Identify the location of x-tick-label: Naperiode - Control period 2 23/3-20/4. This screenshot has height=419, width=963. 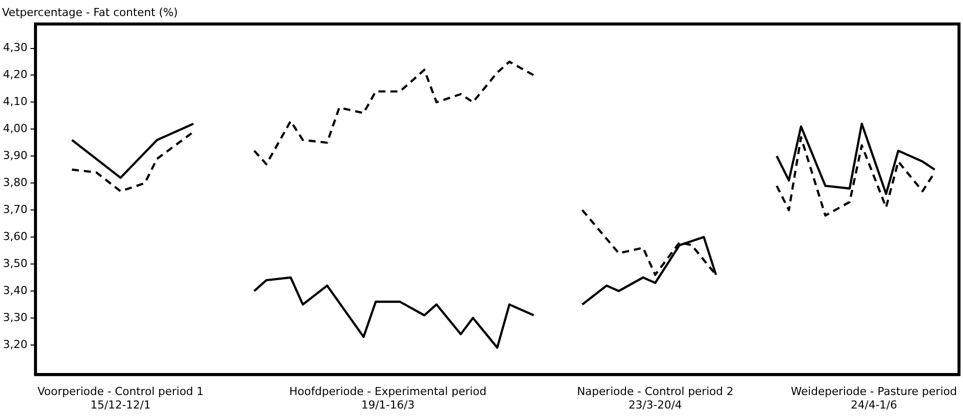
(655, 398).